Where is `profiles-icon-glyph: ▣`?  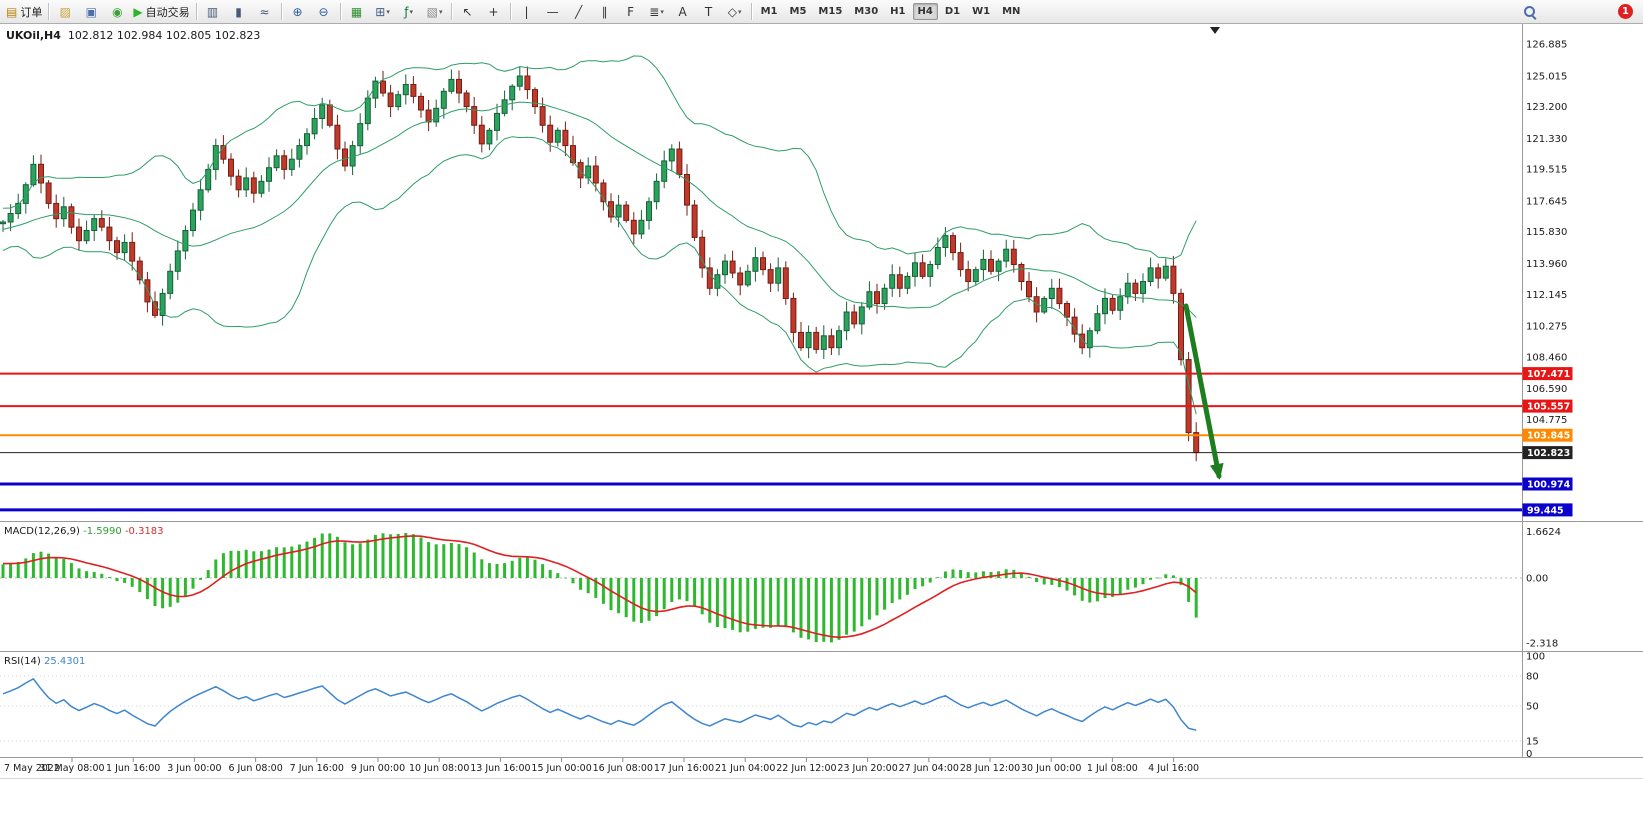 profiles-icon-glyph: ▣ is located at coordinates (91, 11).